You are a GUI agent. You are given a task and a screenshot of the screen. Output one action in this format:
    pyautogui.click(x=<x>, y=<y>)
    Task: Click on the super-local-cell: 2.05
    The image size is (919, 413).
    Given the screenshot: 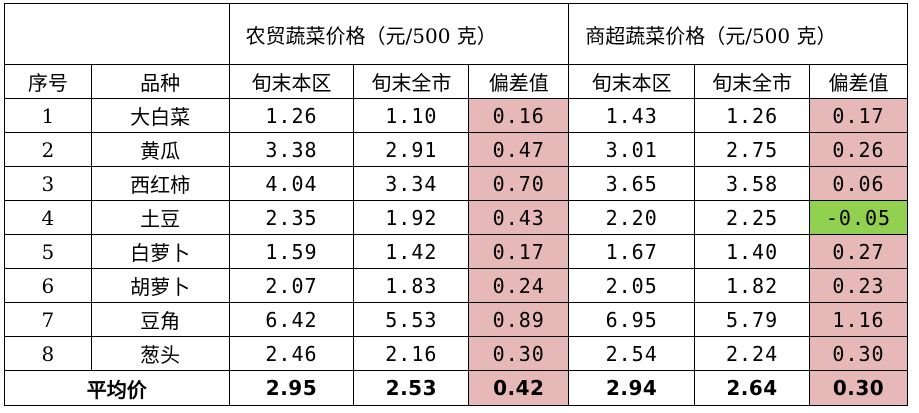 What is the action you would take?
    pyautogui.click(x=632, y=285)
    